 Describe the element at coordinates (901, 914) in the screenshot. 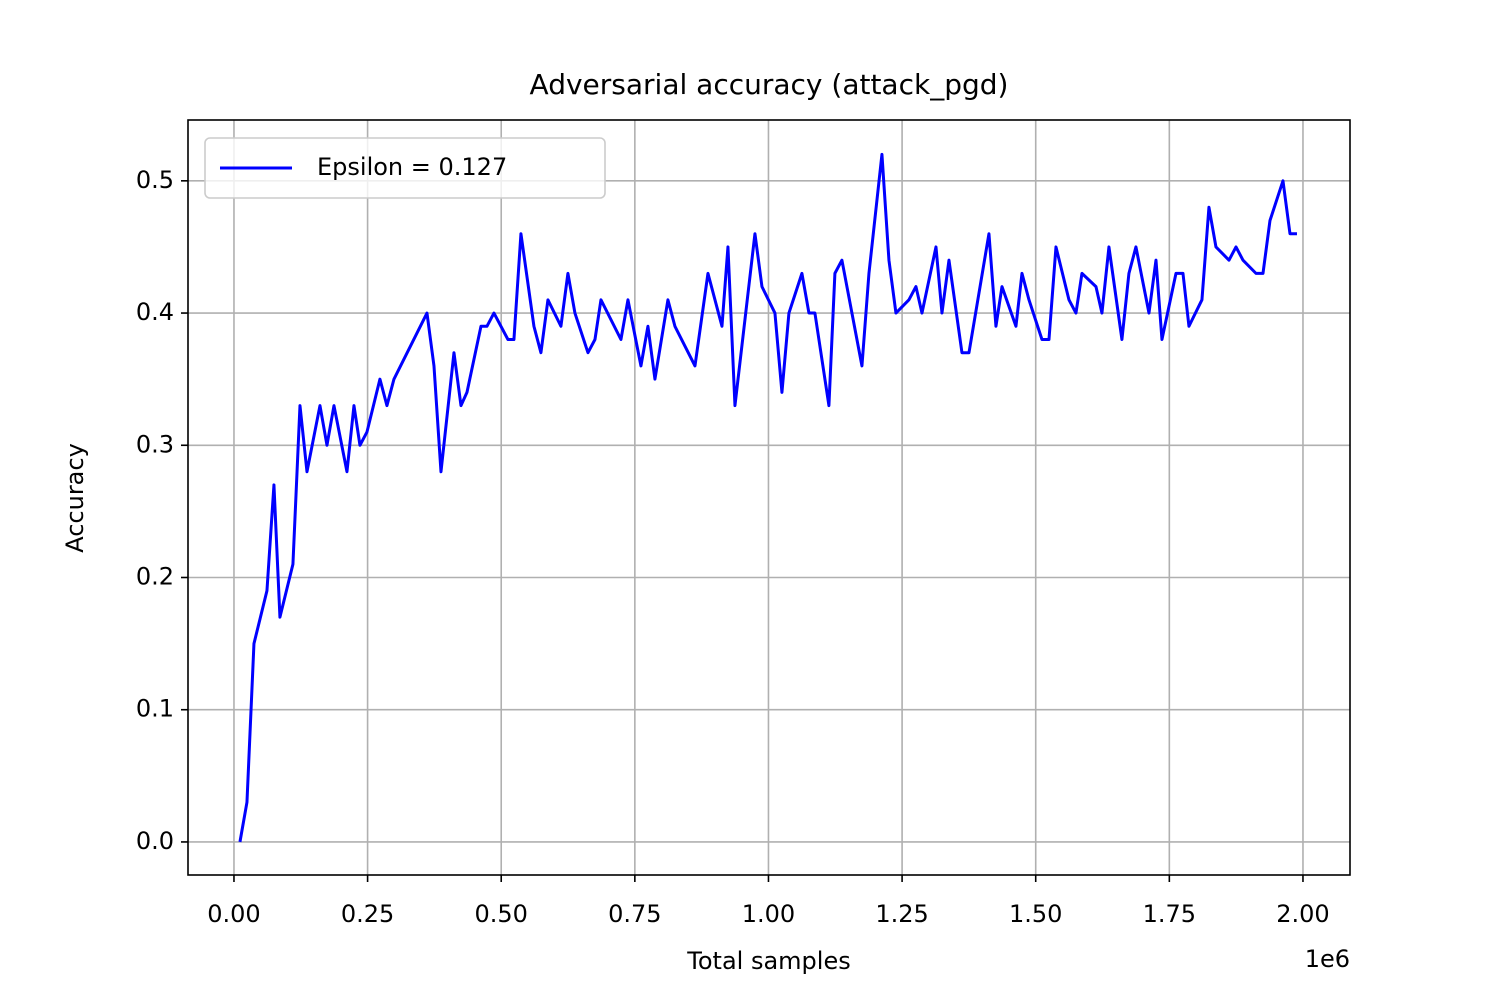

I see `x-tick-label: 1.25` at that location.